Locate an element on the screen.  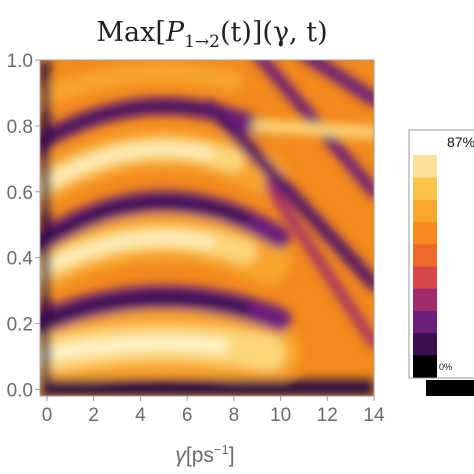
x-axis-unit: [ps is located at coordinates (200, 455).